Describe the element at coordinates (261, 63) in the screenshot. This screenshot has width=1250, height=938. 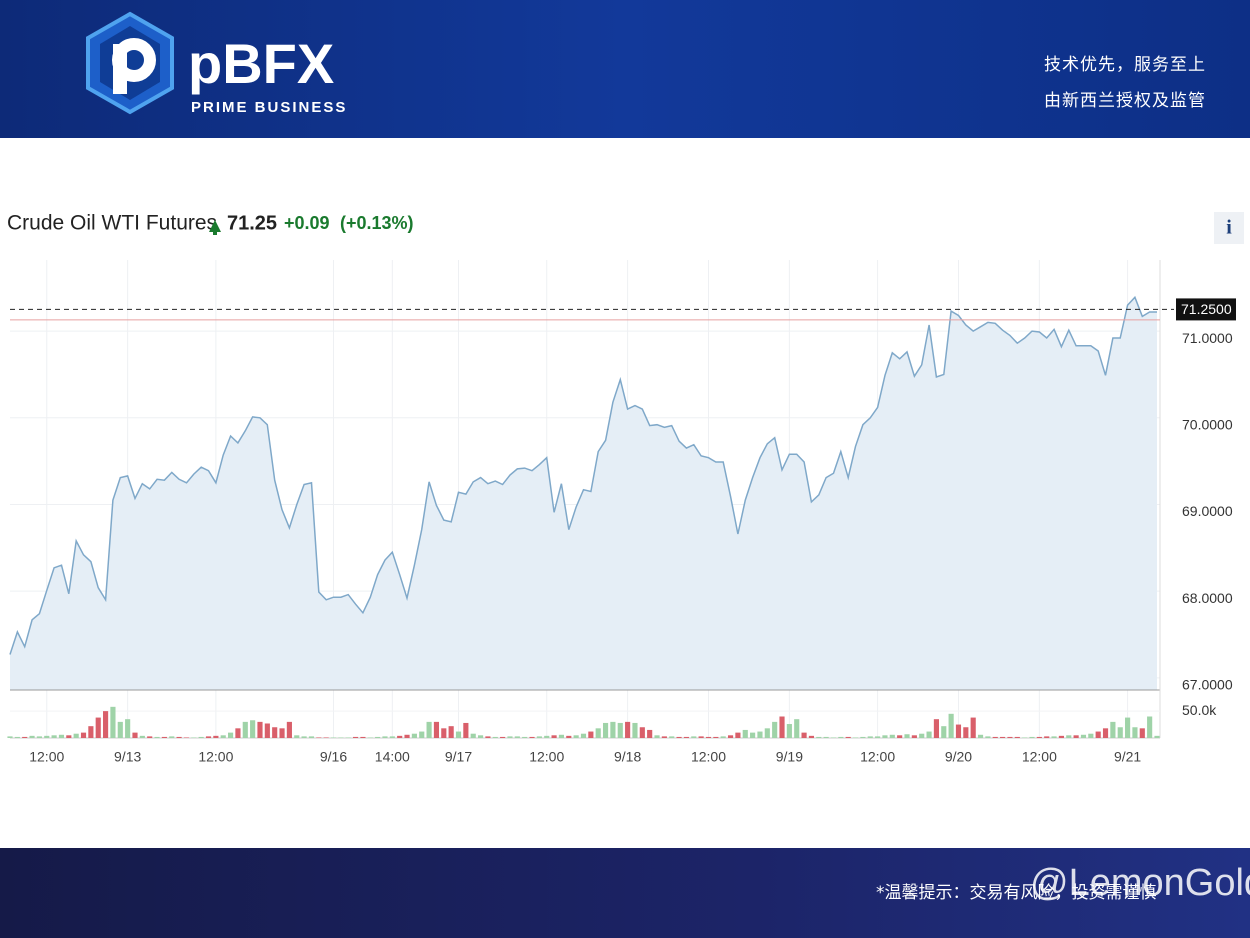
I see `brand: pBFX` at that location.